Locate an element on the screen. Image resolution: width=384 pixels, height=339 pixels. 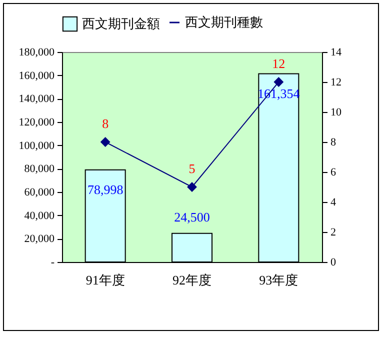
y-tick-label: 20,000 is located at coordinates (39, 239).